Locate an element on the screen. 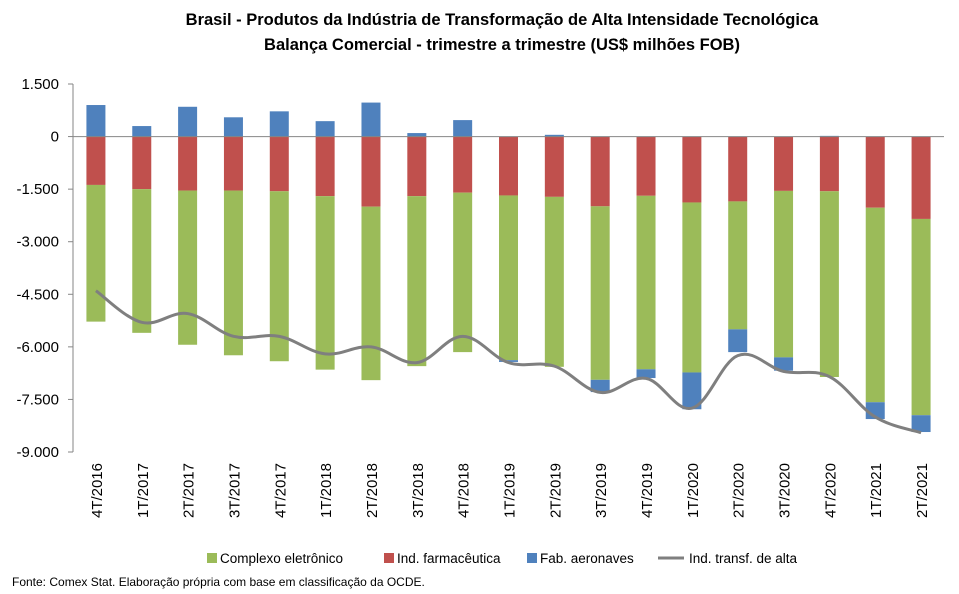 This screenshot has height=594, width=959. x-tick-label: 2T/2020 is located at coordinates (739, 490).